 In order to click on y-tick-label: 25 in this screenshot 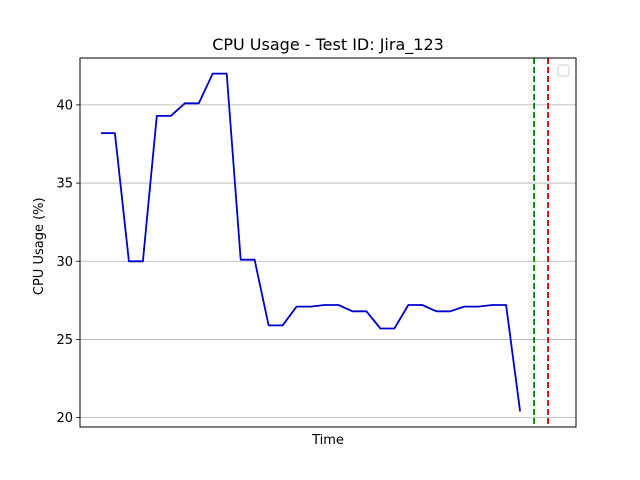, I will do `click(64, 340)`.